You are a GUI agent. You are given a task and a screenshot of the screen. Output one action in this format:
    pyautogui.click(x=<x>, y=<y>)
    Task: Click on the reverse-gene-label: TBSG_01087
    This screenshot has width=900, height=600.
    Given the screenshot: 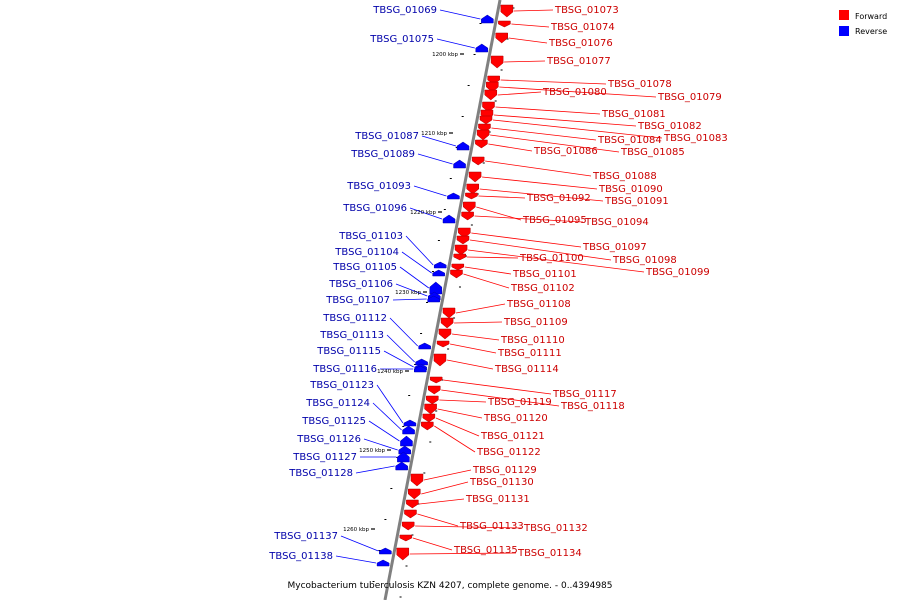 What is the action you would take?
    pyautogui.click(x=386, y=136)
    